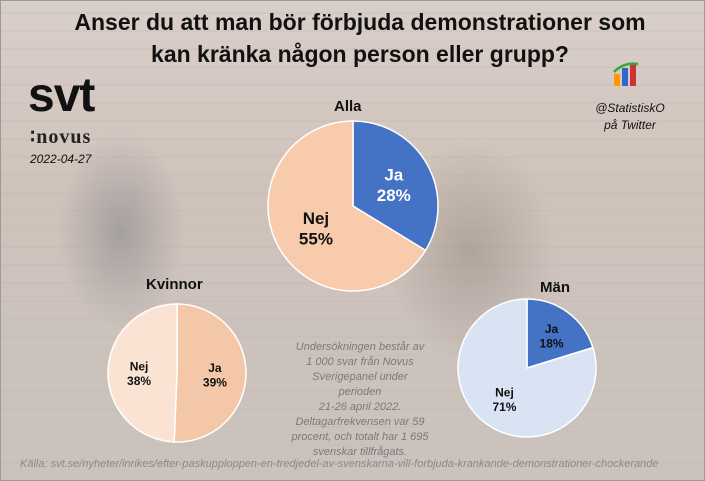 This screenshot has height=481, width=705. Describe the element at coordinates (61, 159) in the screenshot. I see `survey-date: 2022-04-27` at that location.